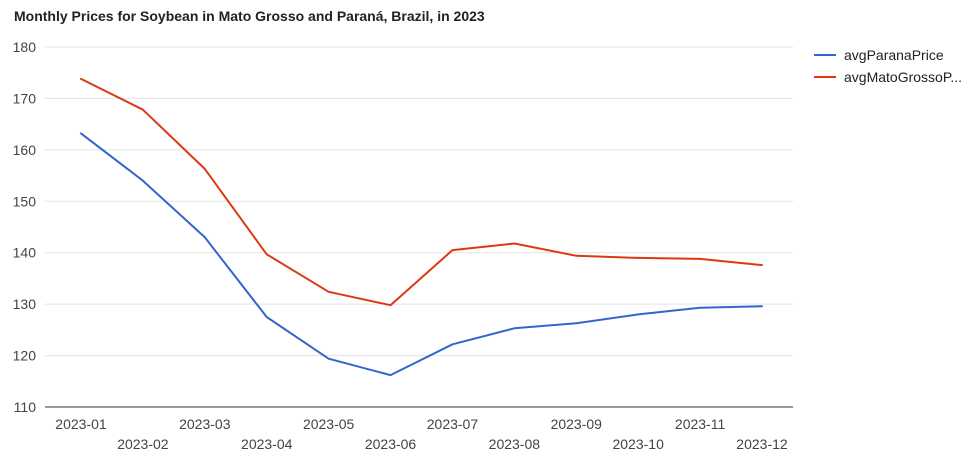  What do you see at coordinates (453, 424) in the screenshot?
I see `x-tick-label: 2023-07` at bounding box center [453, 424].